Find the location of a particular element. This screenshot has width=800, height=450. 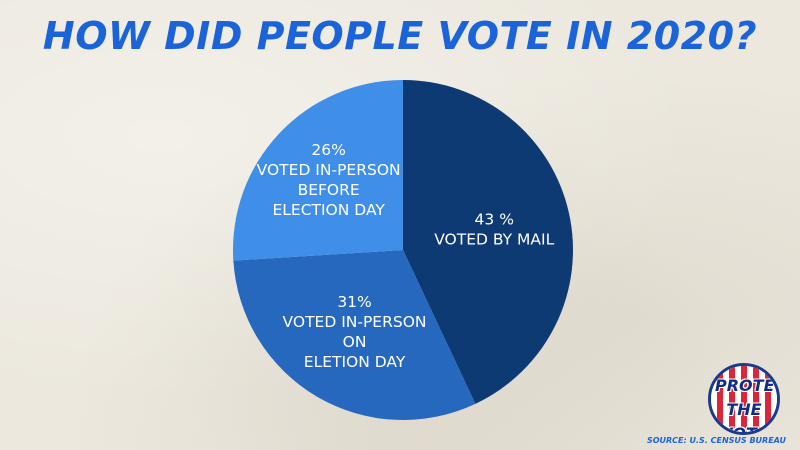

slice-label-line: 43 % is located at coordinates (494, 220).